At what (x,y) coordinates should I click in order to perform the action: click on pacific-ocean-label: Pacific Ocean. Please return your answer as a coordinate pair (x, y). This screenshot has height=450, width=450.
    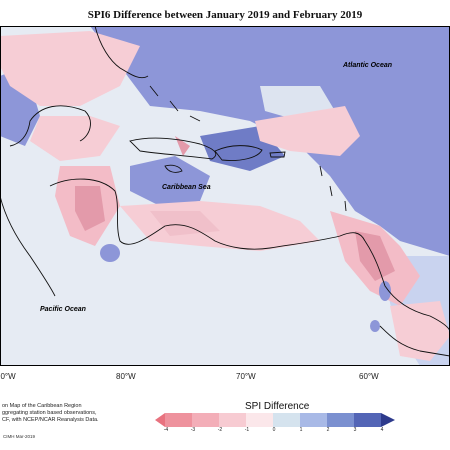
    Looking at the image, I should click on (63, 309).